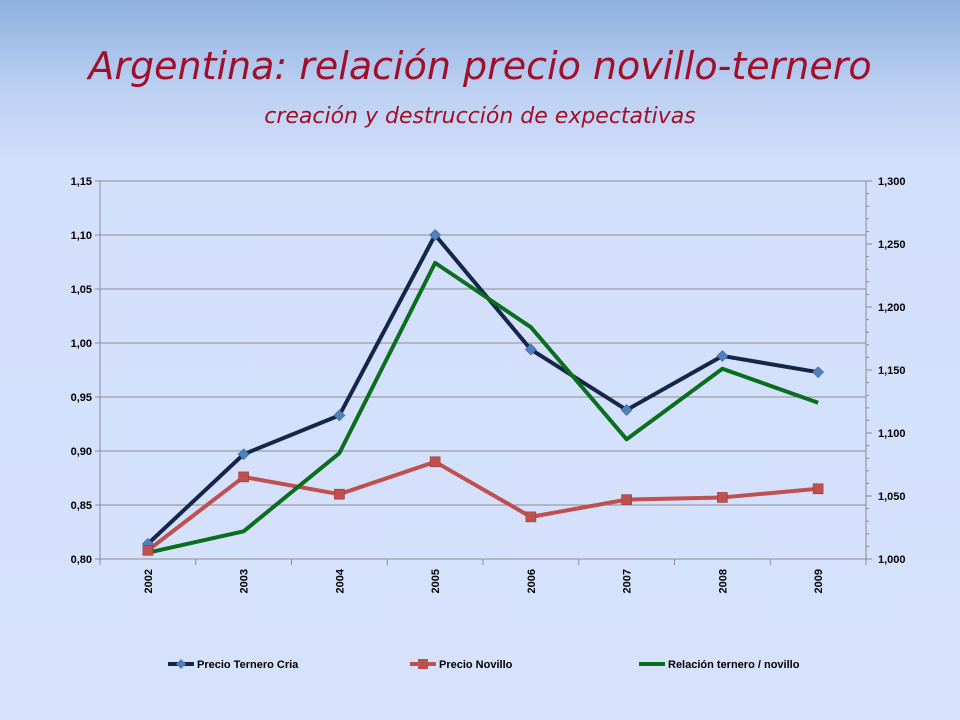 The width and height of the screenshot is (960, 720). I want to click on x-tick-label: 2005, so click(436, 581).